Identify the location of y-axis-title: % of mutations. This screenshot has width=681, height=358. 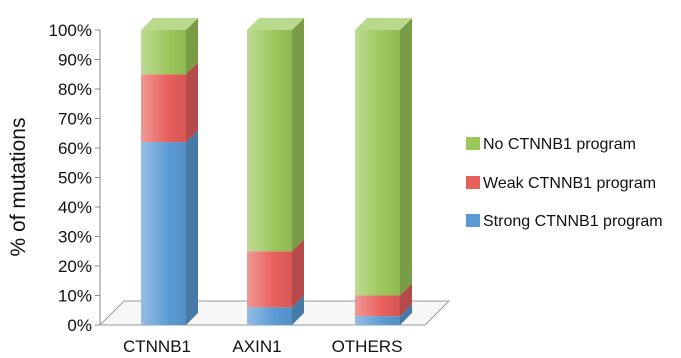
(18, 187).